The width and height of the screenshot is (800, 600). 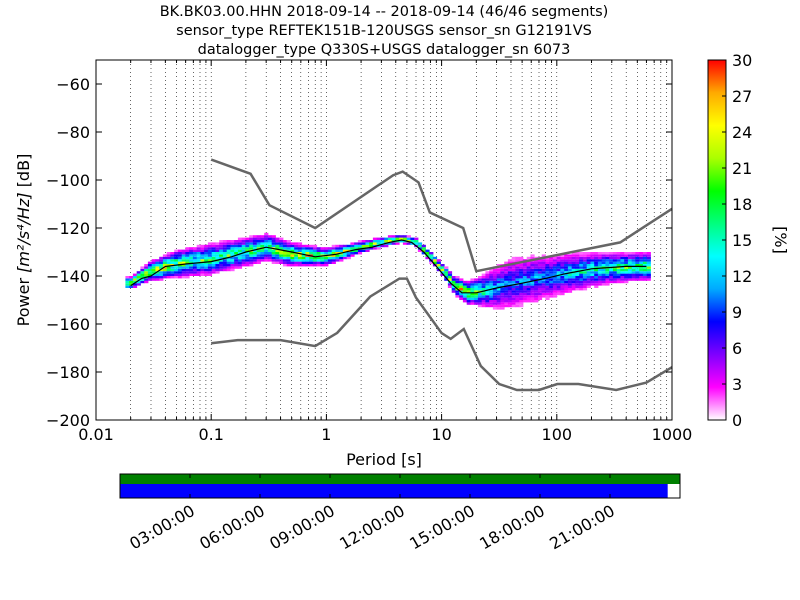 I want to click on colorbar-label: [%], so click(x=780, y=240).